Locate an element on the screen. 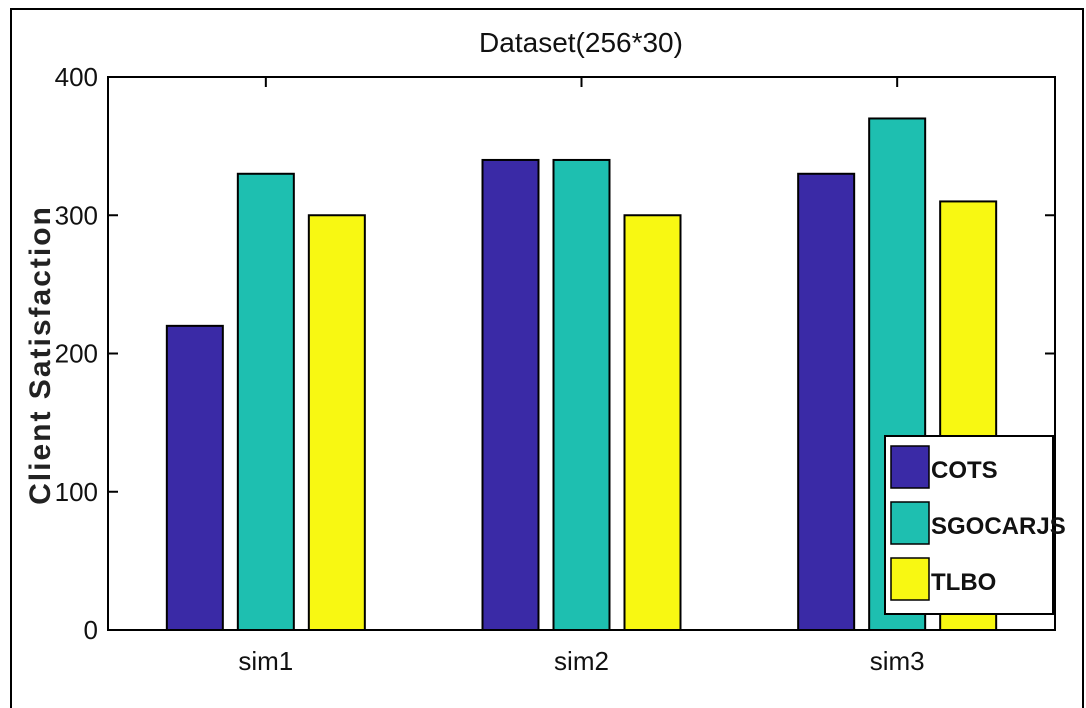  y-tick-label: 300 is located at coordinates (76, 215).